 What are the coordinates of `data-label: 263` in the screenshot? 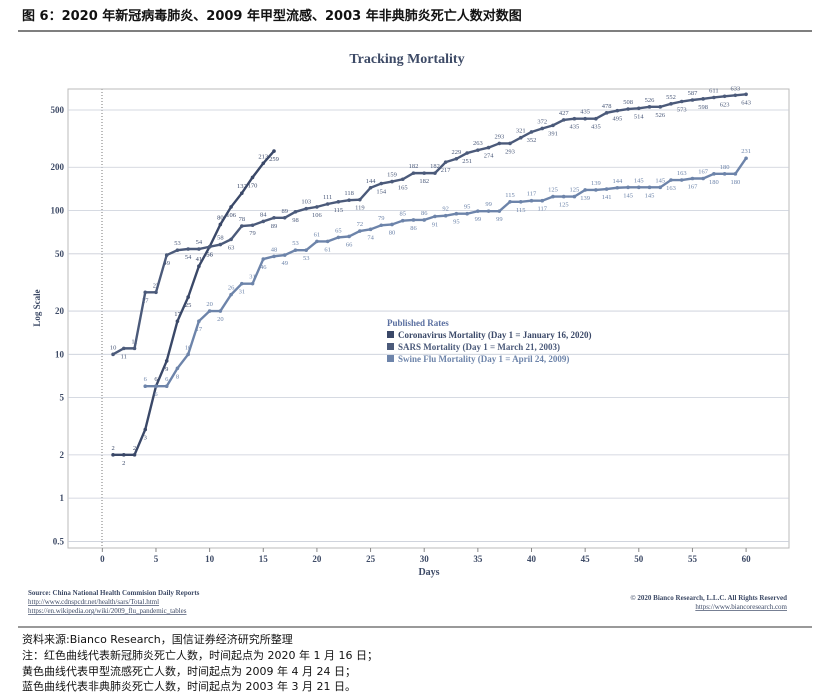 It's located at (478, 143).